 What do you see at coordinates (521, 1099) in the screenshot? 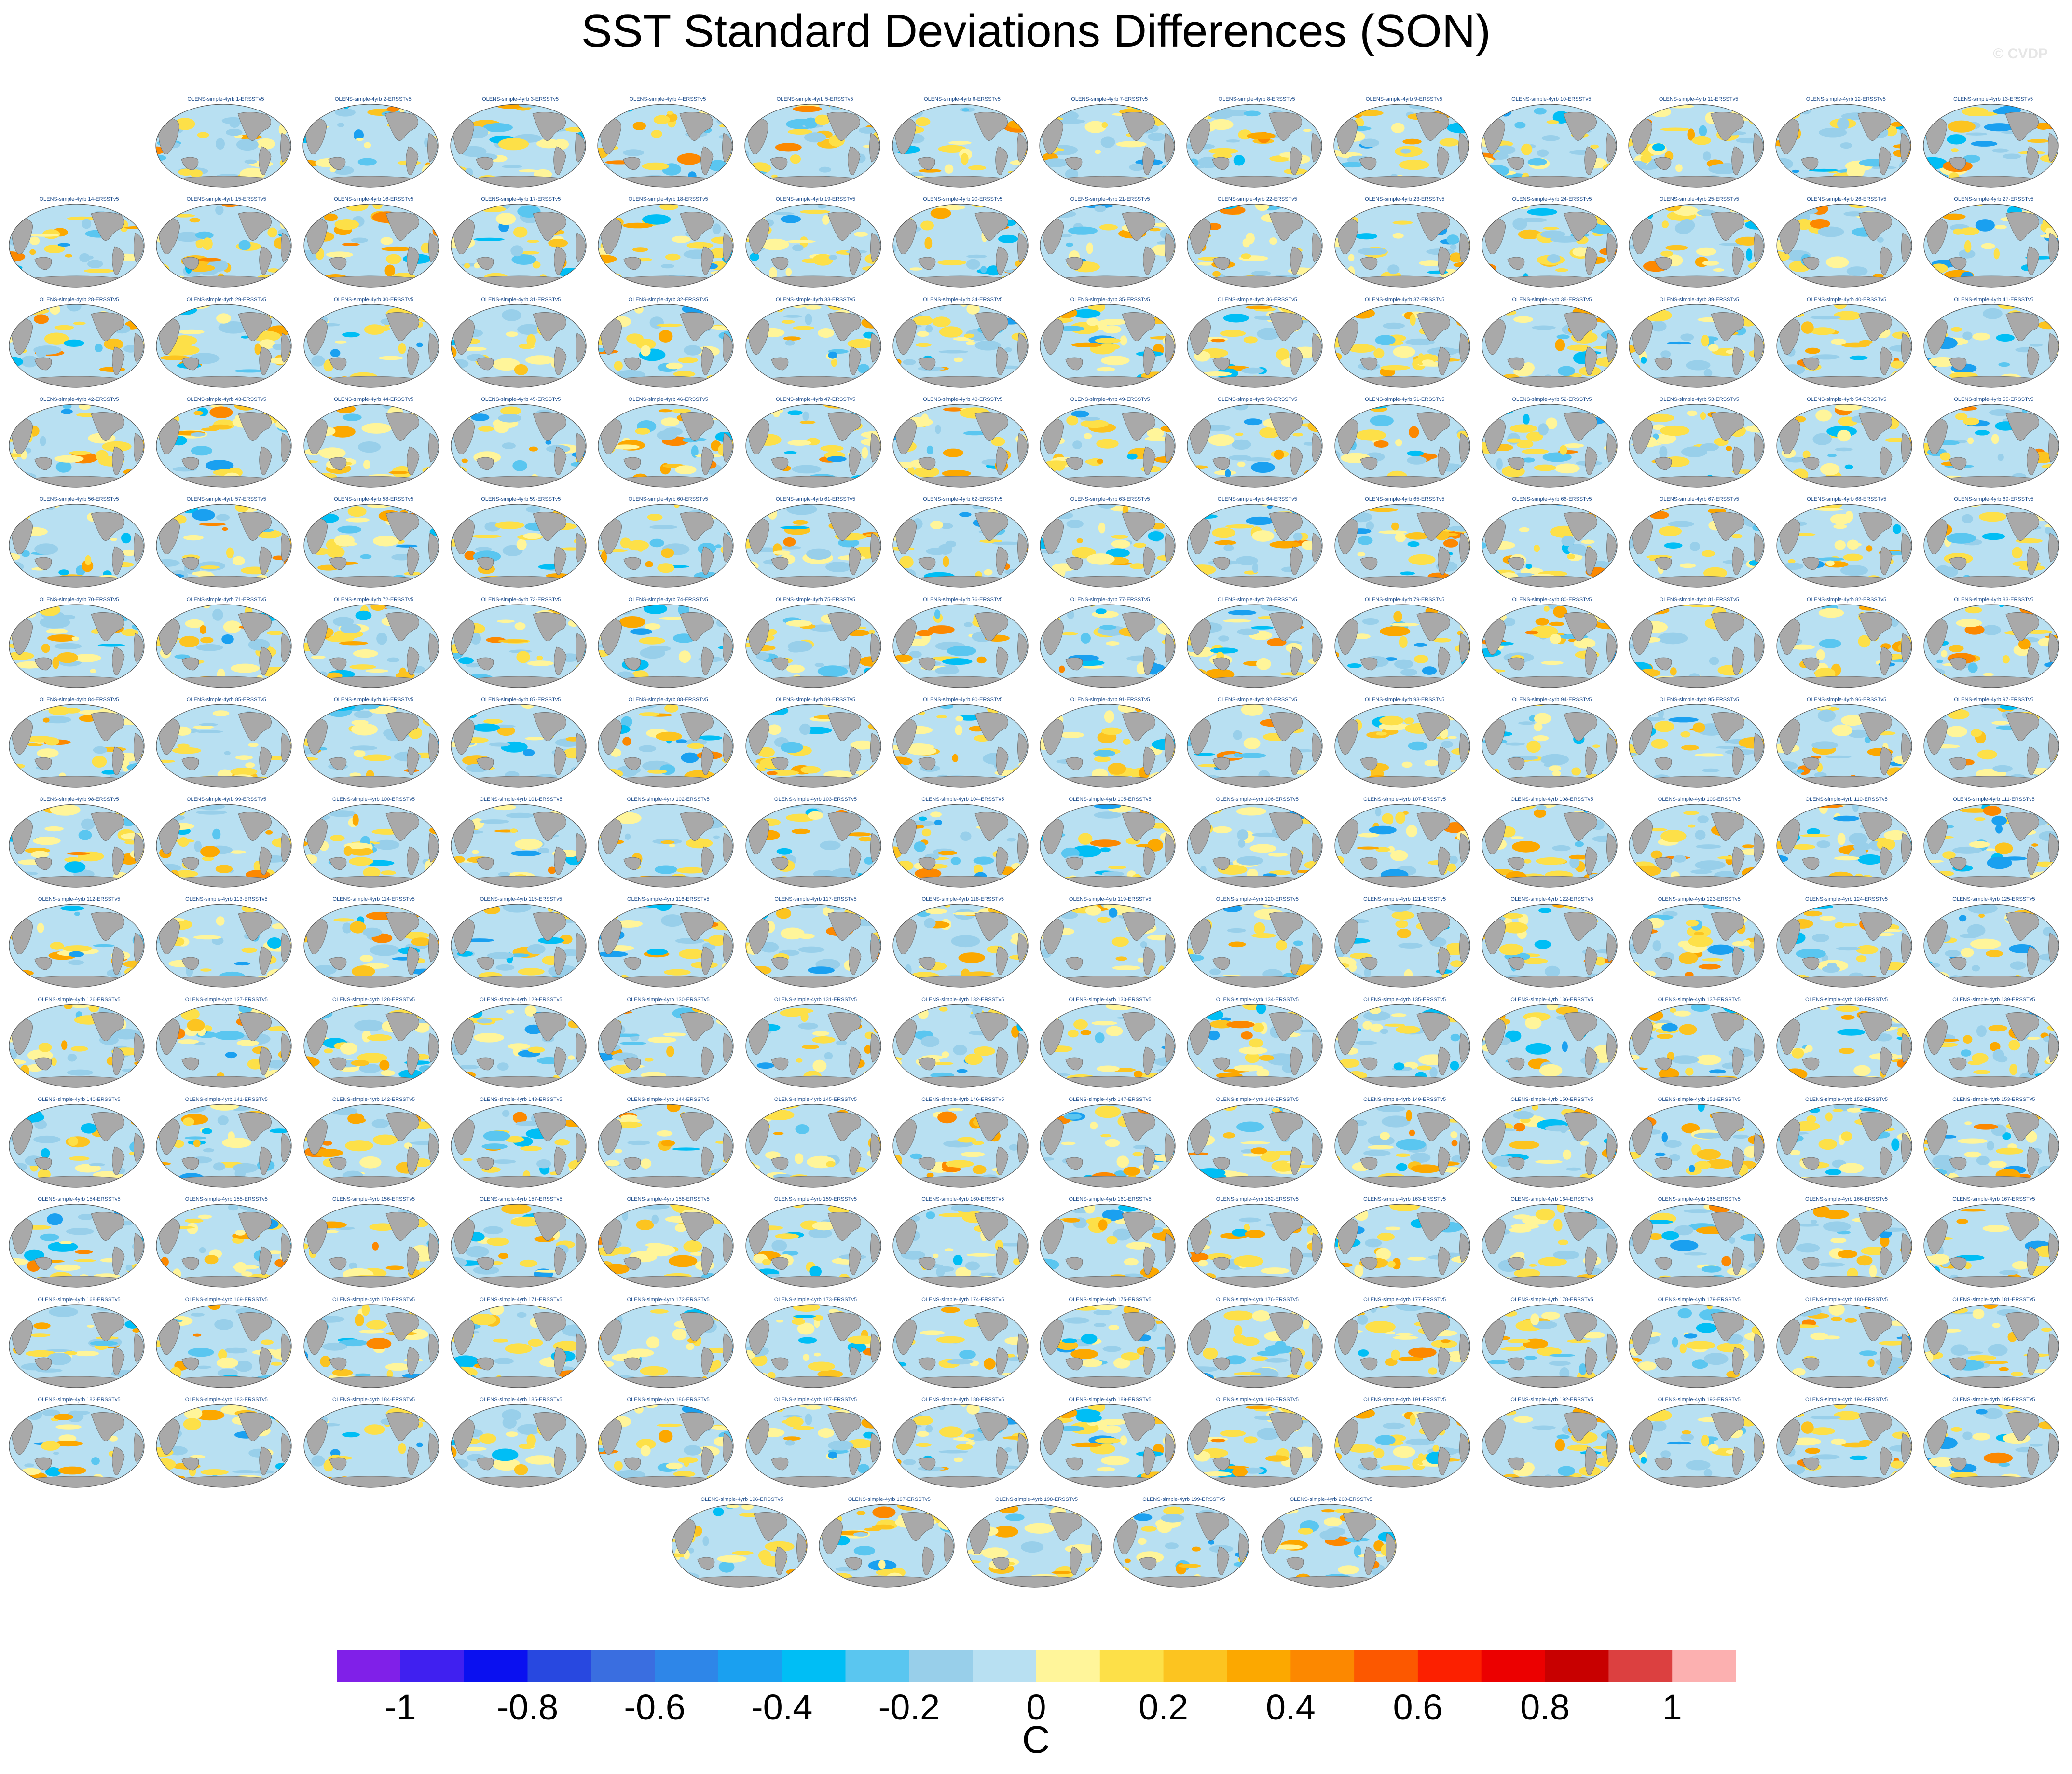
I see `map-panel-title: OLENS-simple-4yrb 143-ERSSTv5` at bounding box center [521, 1099].